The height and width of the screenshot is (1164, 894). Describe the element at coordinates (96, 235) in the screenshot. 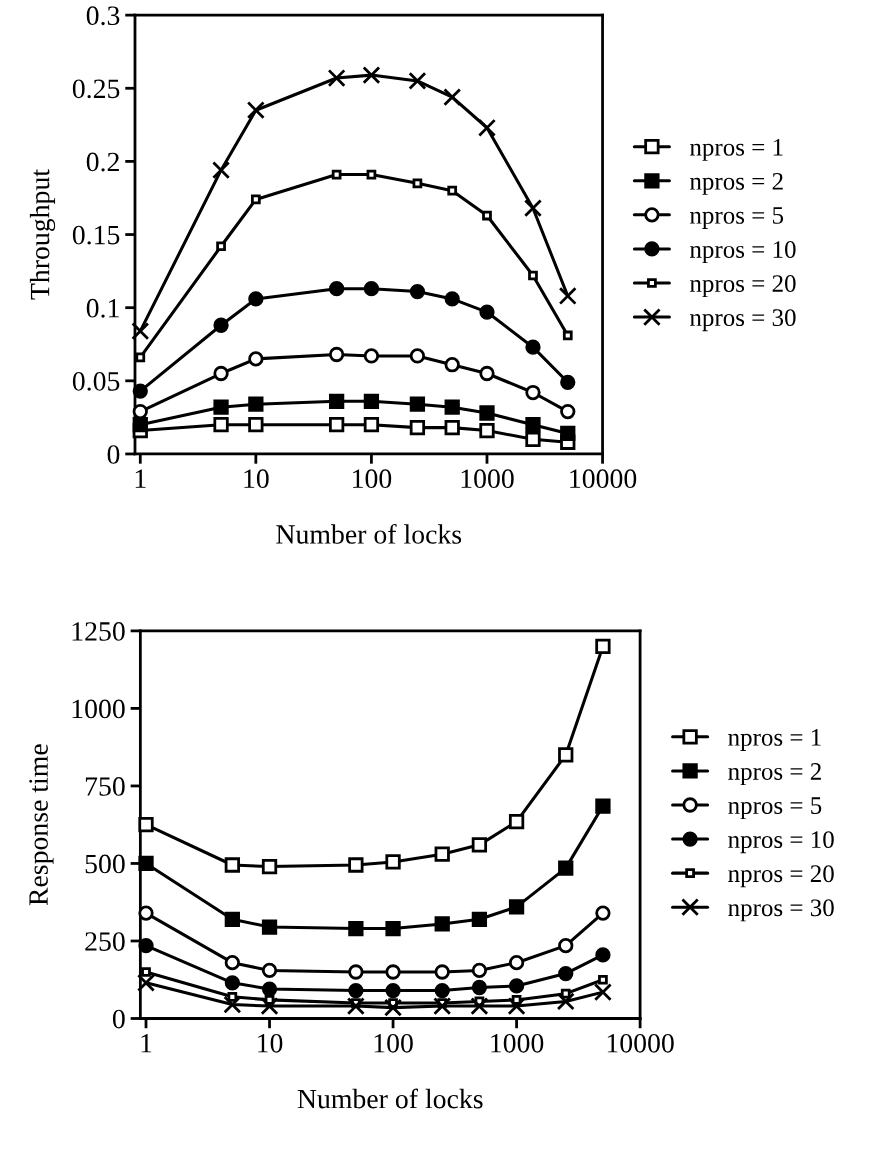

I see `y-tick-label: 0.15` at that location.